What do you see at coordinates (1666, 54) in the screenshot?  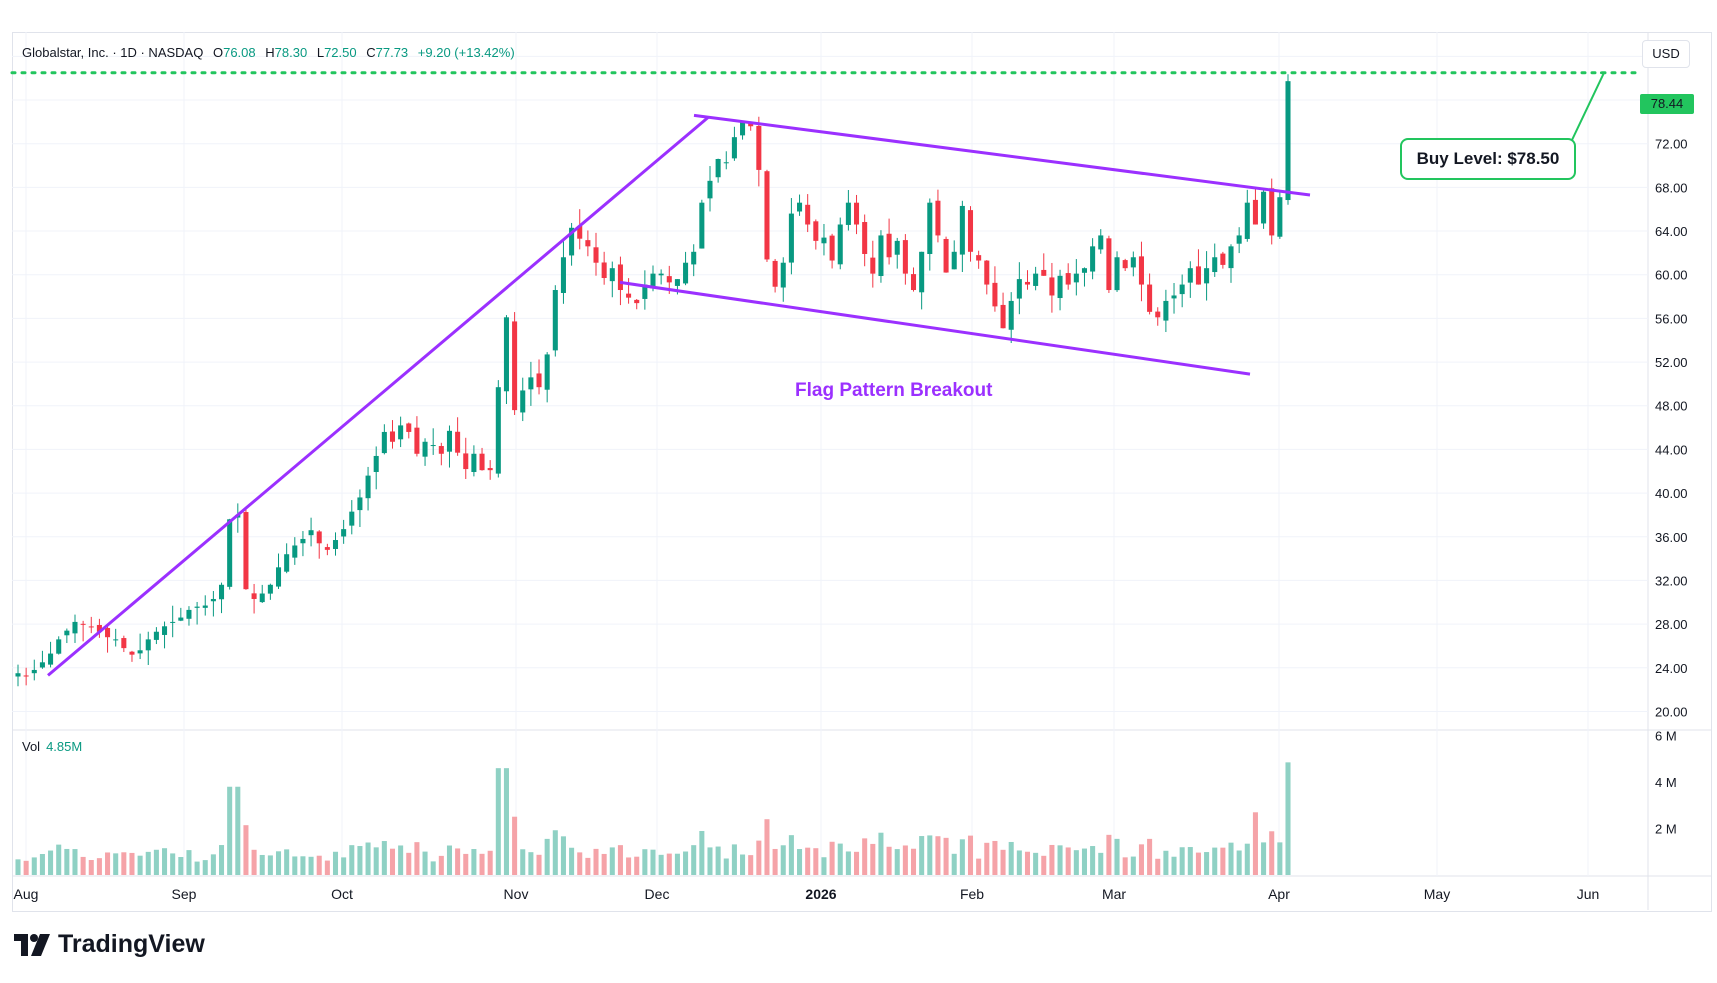 I see `currency-button: USD` at bounding box center [1666, 54].